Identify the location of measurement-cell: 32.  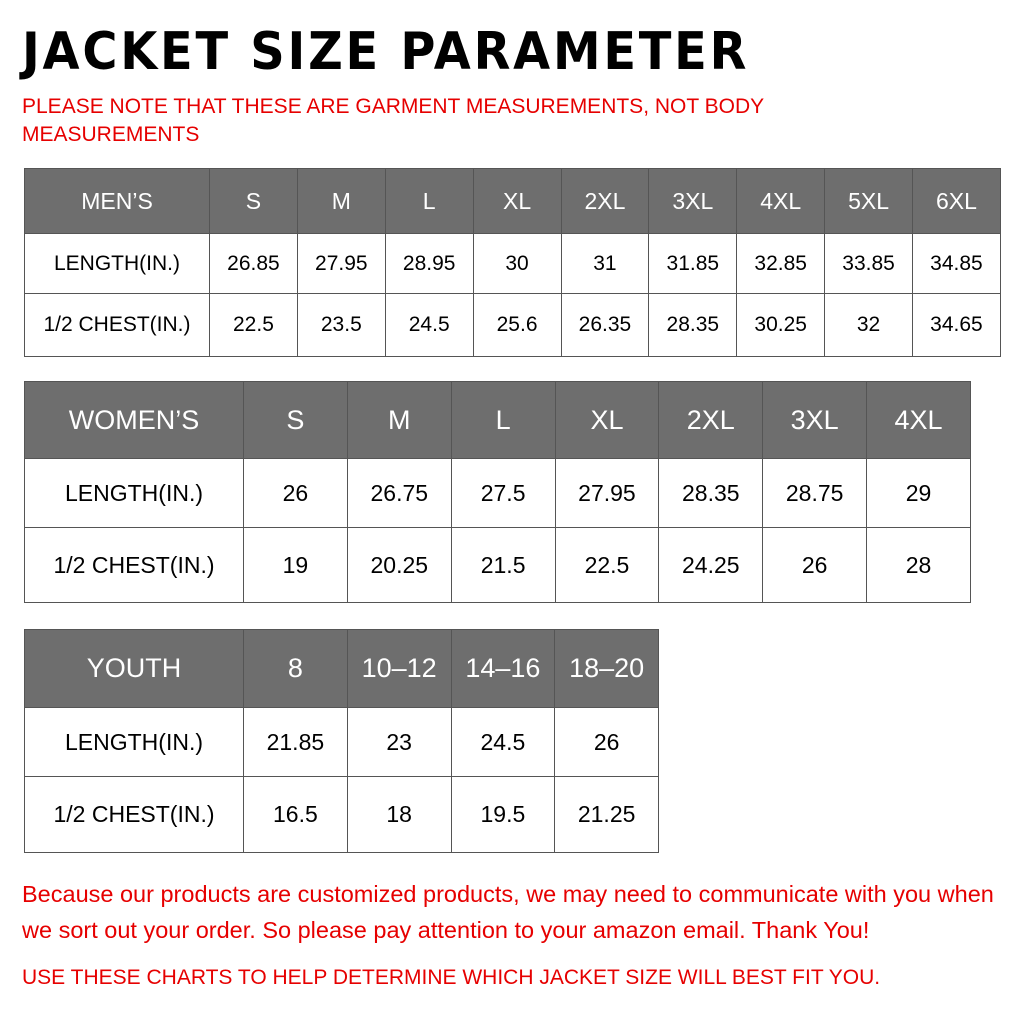
(868, 325).